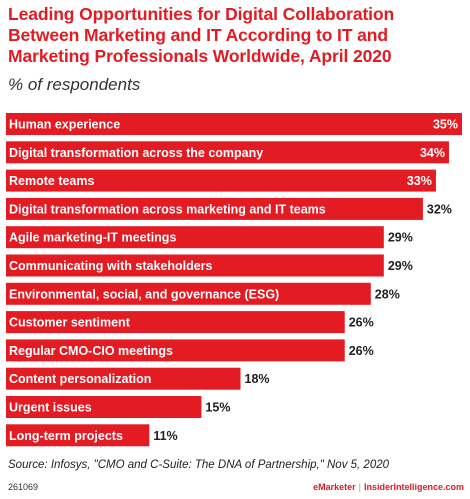 The width and height of the screenshot is (470, 499). I want to click on value-label-8: 26%, so click(361, 323).